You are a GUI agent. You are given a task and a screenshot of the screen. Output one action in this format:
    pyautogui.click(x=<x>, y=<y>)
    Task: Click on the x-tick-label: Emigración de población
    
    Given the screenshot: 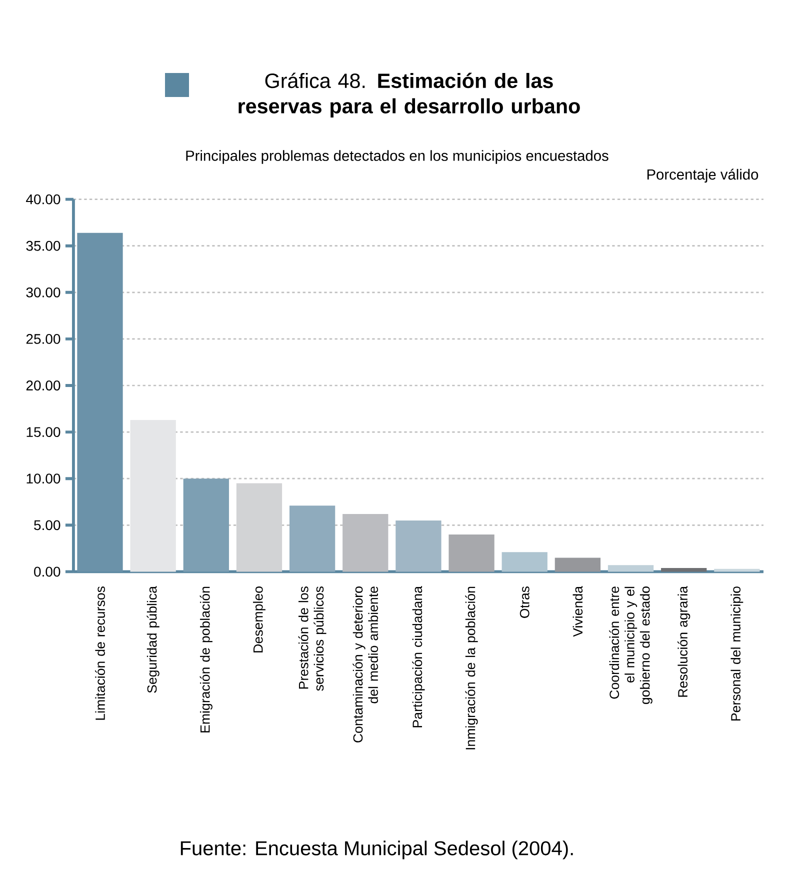 What is the action you would take?
    pyautogui.click(x=206, y=659)
    